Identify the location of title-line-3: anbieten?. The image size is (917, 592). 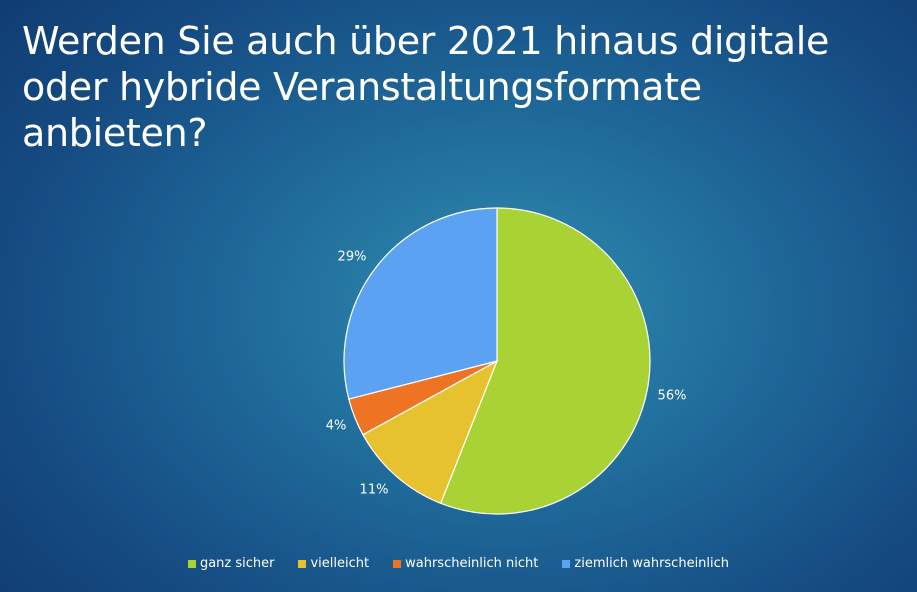
(115, 133).